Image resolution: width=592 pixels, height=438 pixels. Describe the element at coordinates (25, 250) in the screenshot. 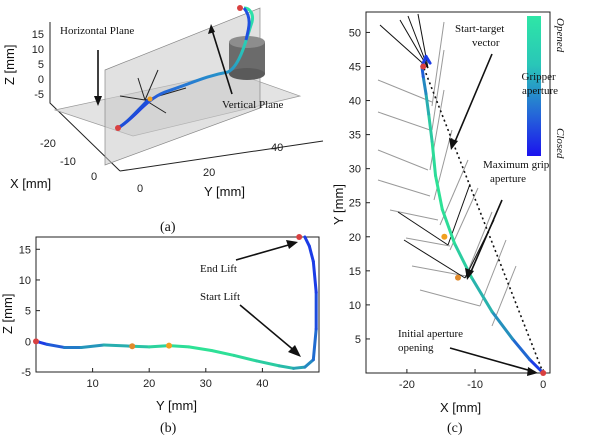

I see `panel-b-y-tick-label: 15` at that location.